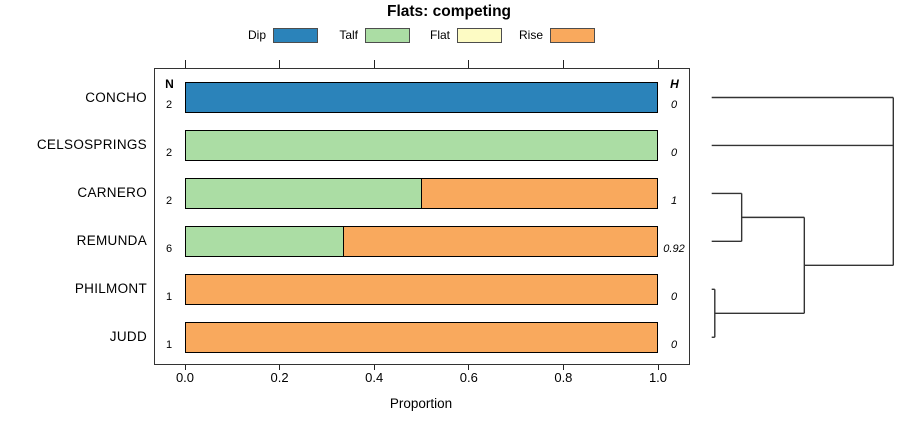 The height and width of the screenshot is (440, 900). I want to click on legend-label: Talf, so click(348, 35).